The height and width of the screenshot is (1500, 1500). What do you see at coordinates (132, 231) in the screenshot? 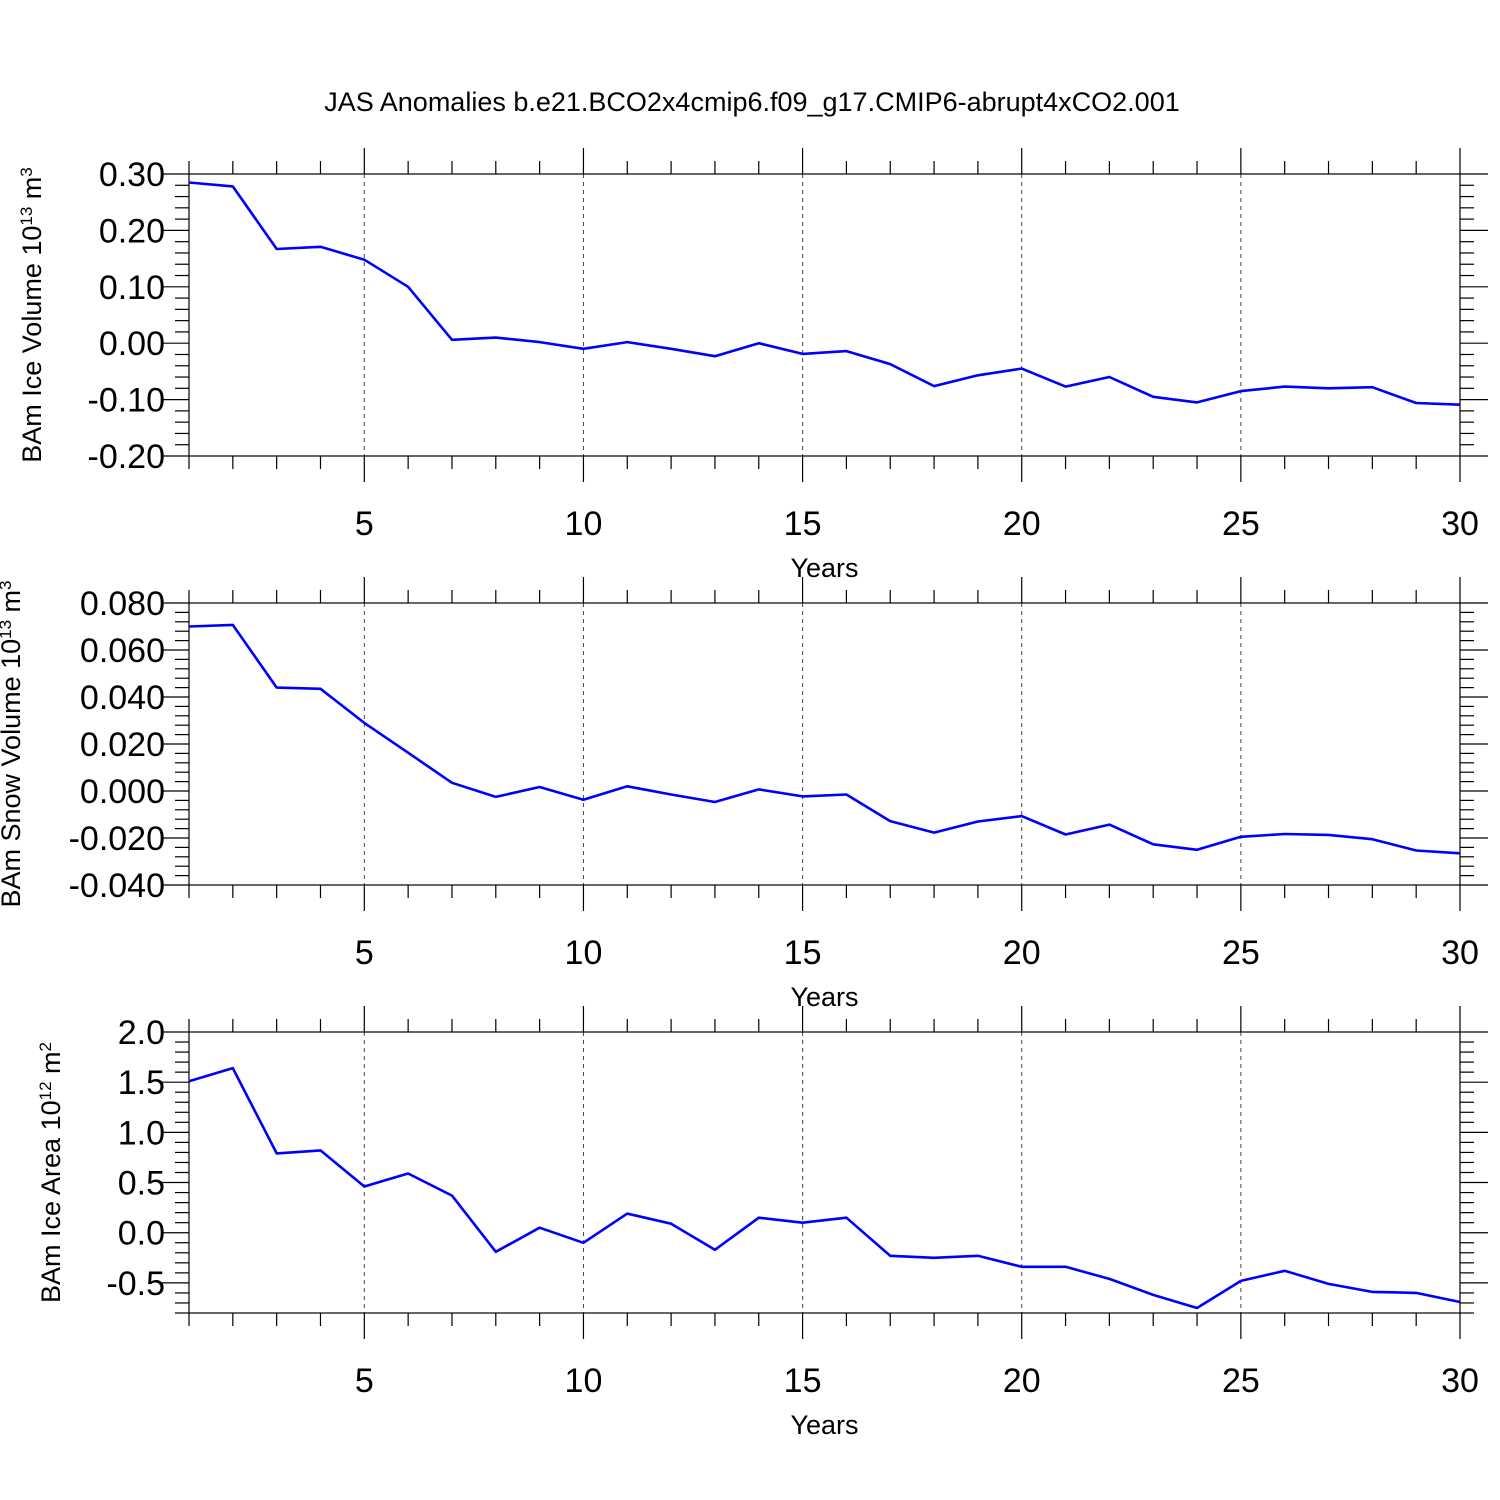
I see `y-tick-label: 0.20` at bounding box center [132, 231].